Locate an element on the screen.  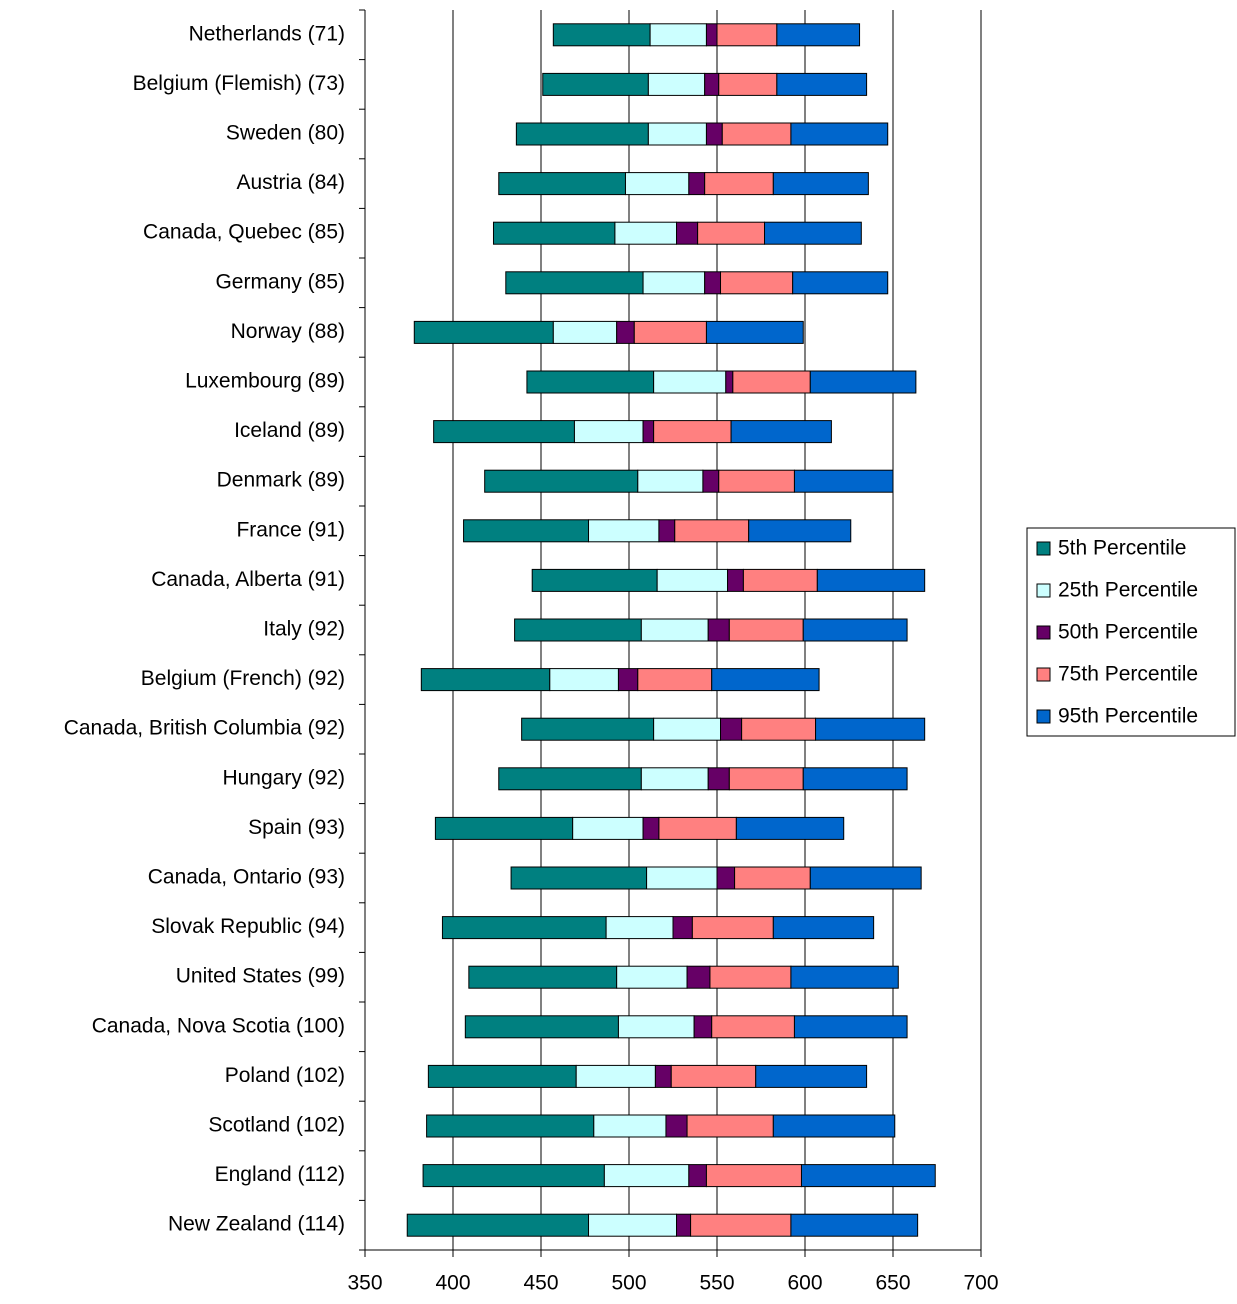
y-tick-label: Iceland (89) is located at coordinates (289, 430).